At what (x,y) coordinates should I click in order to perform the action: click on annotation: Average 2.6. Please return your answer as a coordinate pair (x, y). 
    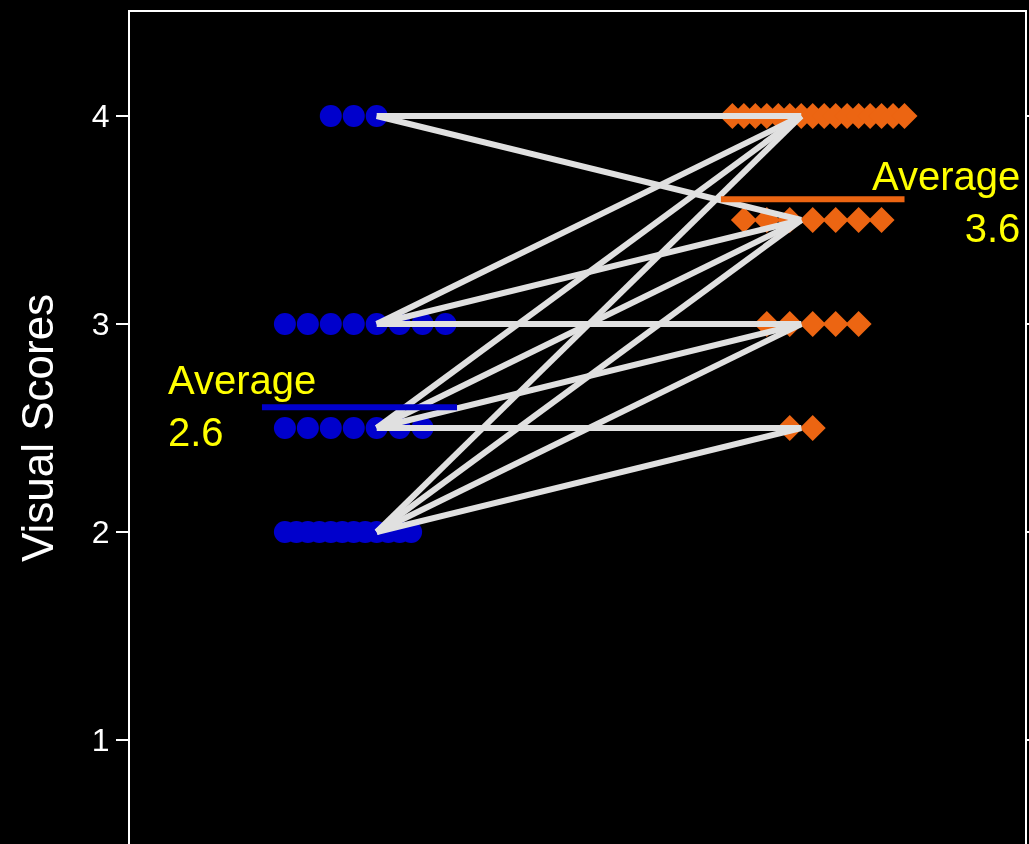
    Looking at the image, I should click on (242, 406).